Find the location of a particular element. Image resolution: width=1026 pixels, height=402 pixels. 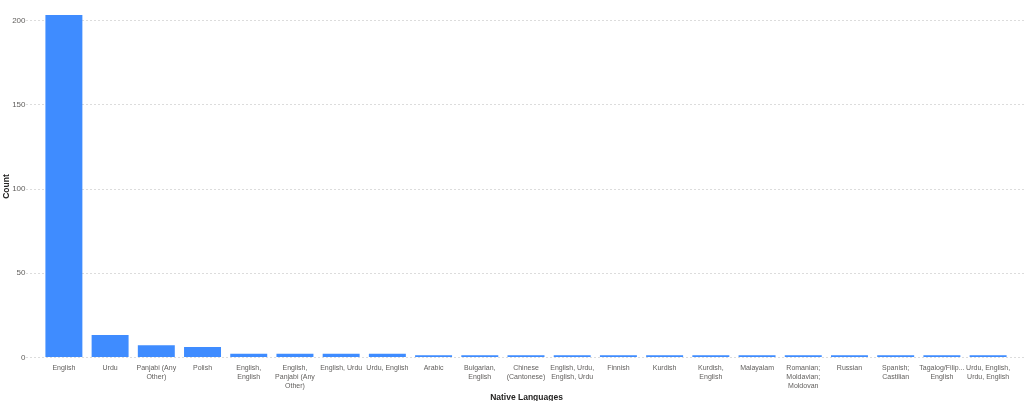

x-axis-title: Native Languages is located at coordinates (527, 396).